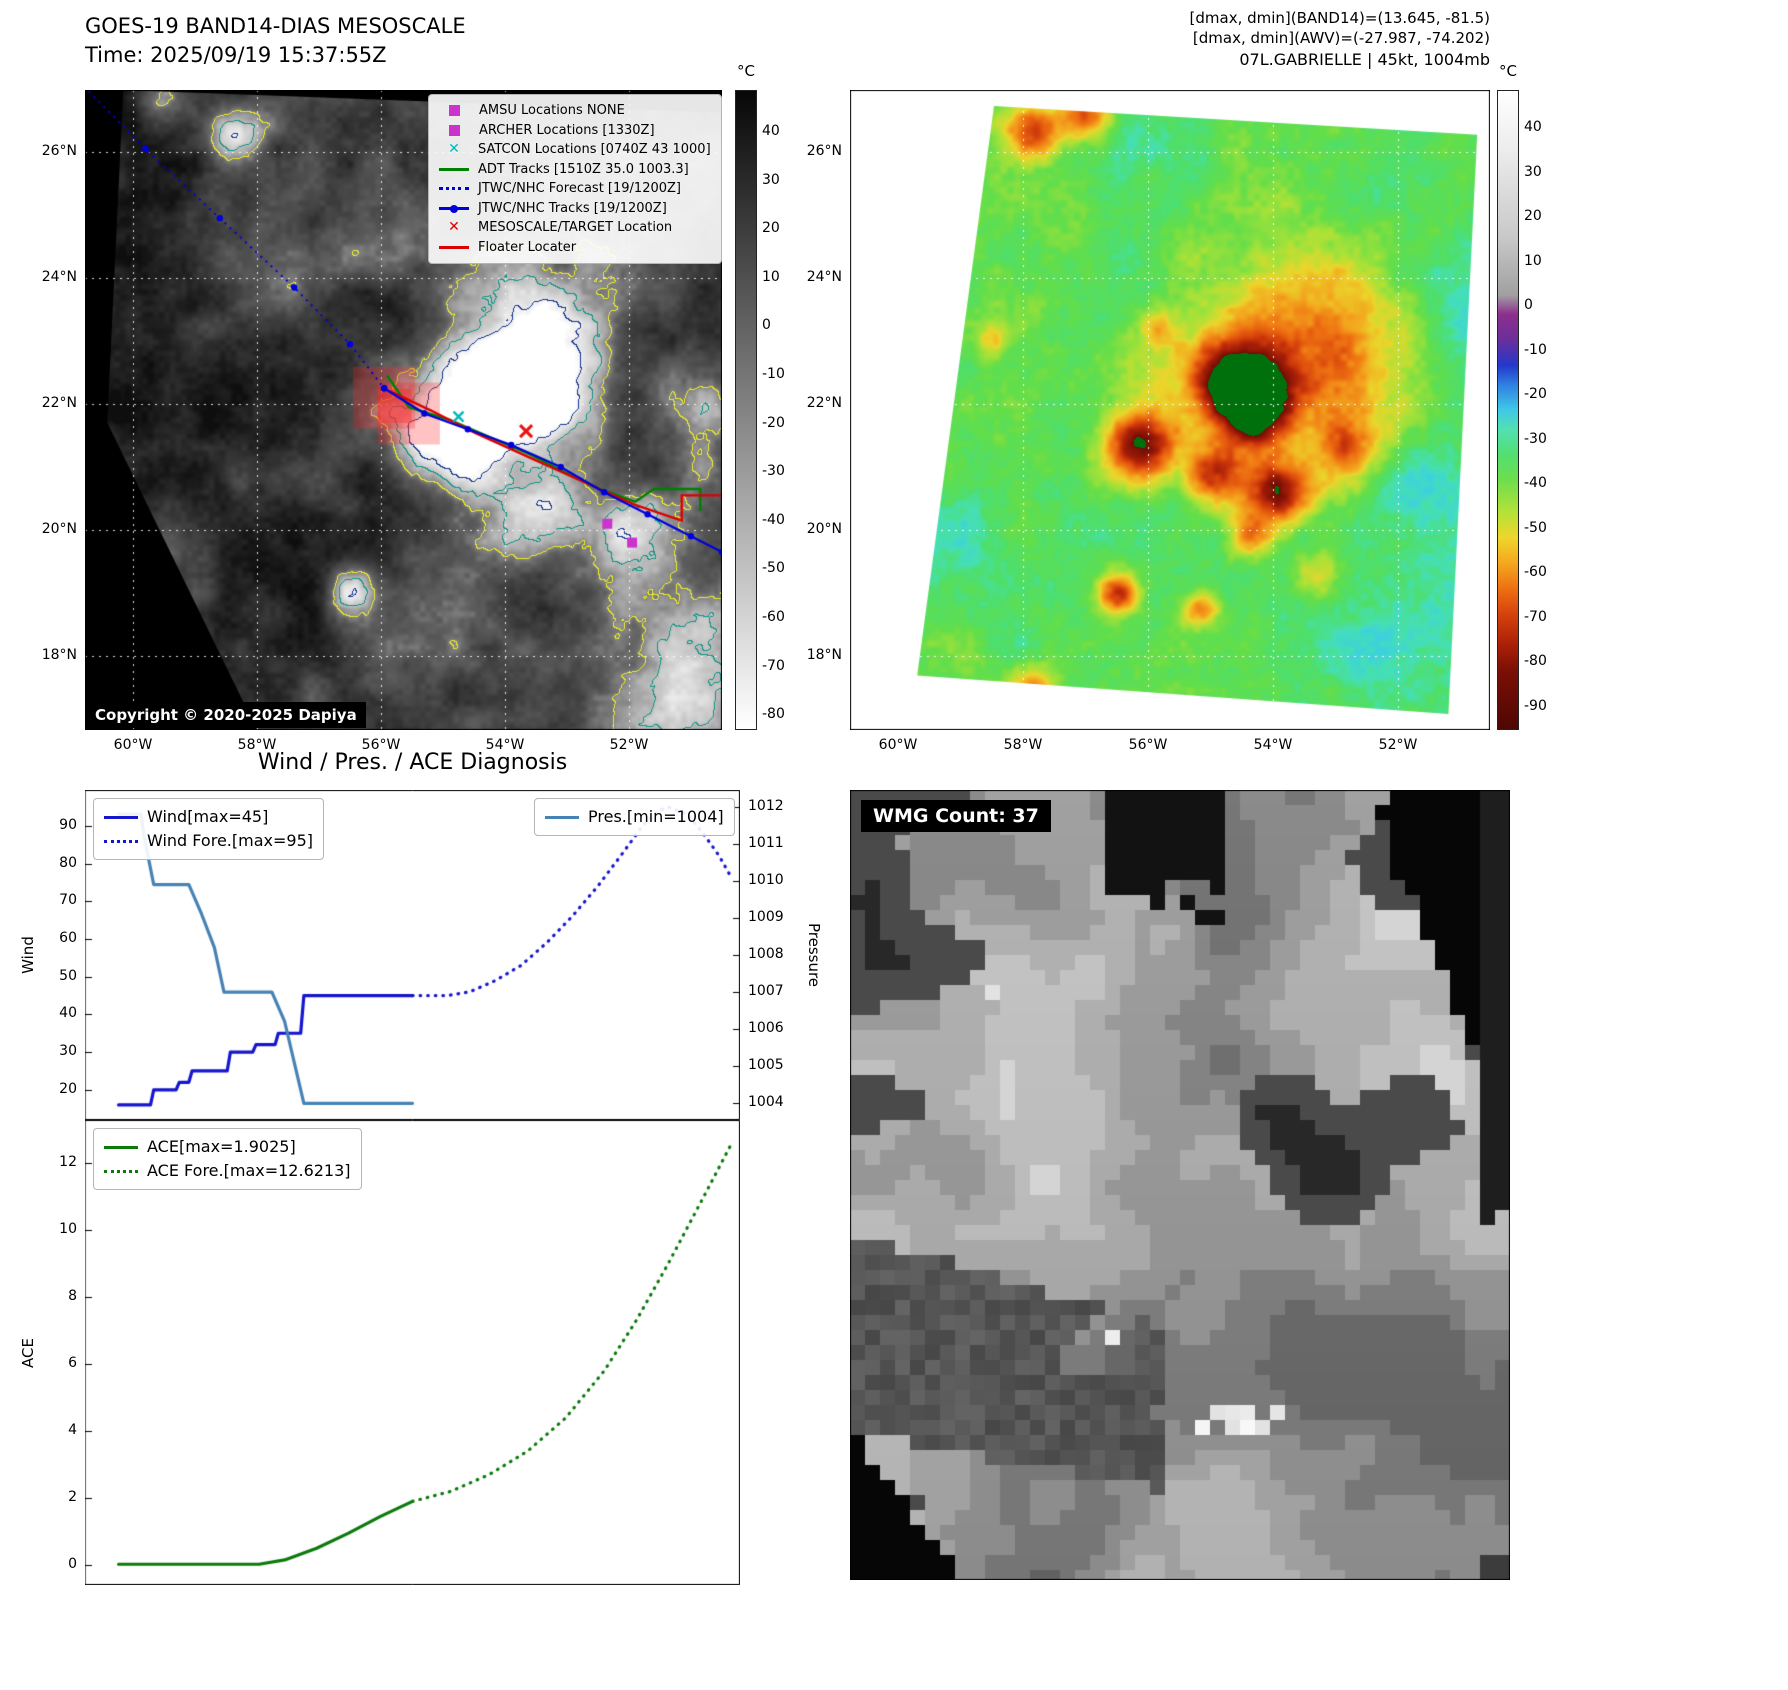 This screenshot has height=1690, width=1788. Describe the element at coordinates (579, 188) in the screenshot. I see `legend-label: JTWC/NHC Forecast [19/1200Z]` at that location.